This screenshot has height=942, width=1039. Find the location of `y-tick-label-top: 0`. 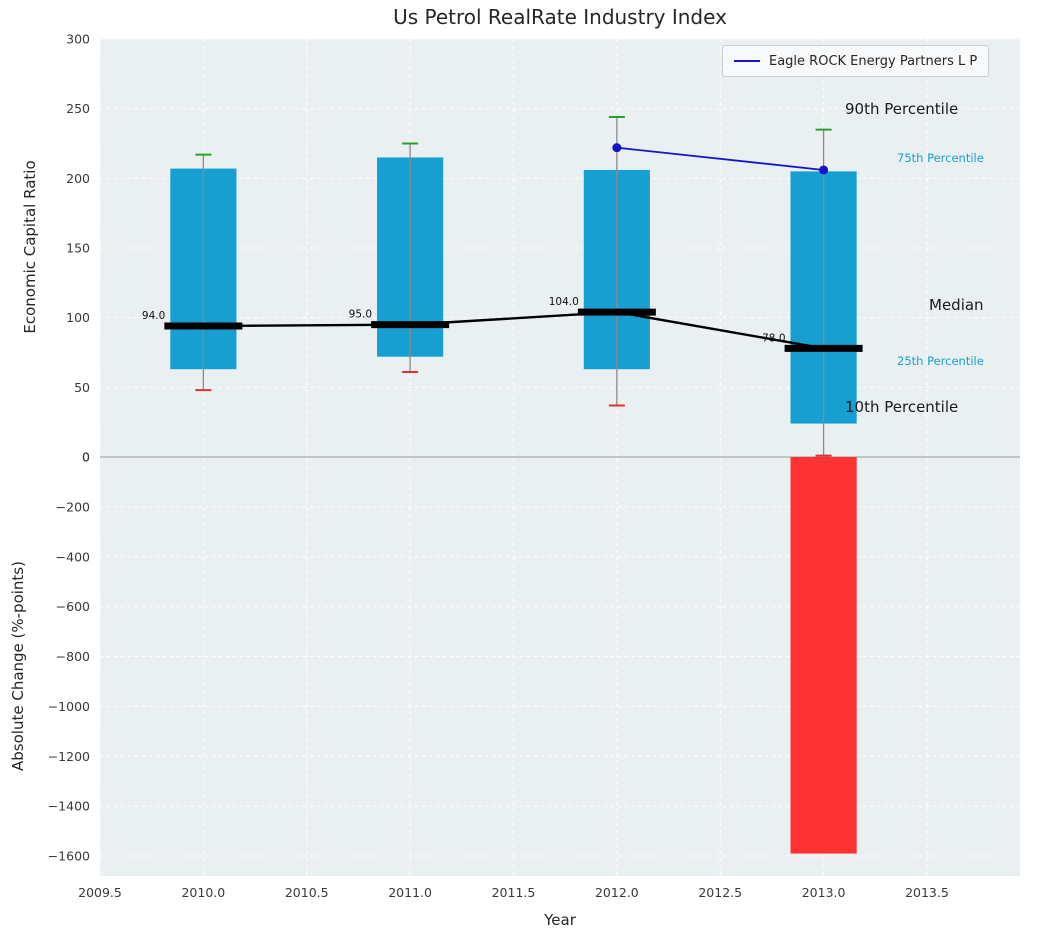

y-tick-label-top: 0 is located at coordinates (86, 457).